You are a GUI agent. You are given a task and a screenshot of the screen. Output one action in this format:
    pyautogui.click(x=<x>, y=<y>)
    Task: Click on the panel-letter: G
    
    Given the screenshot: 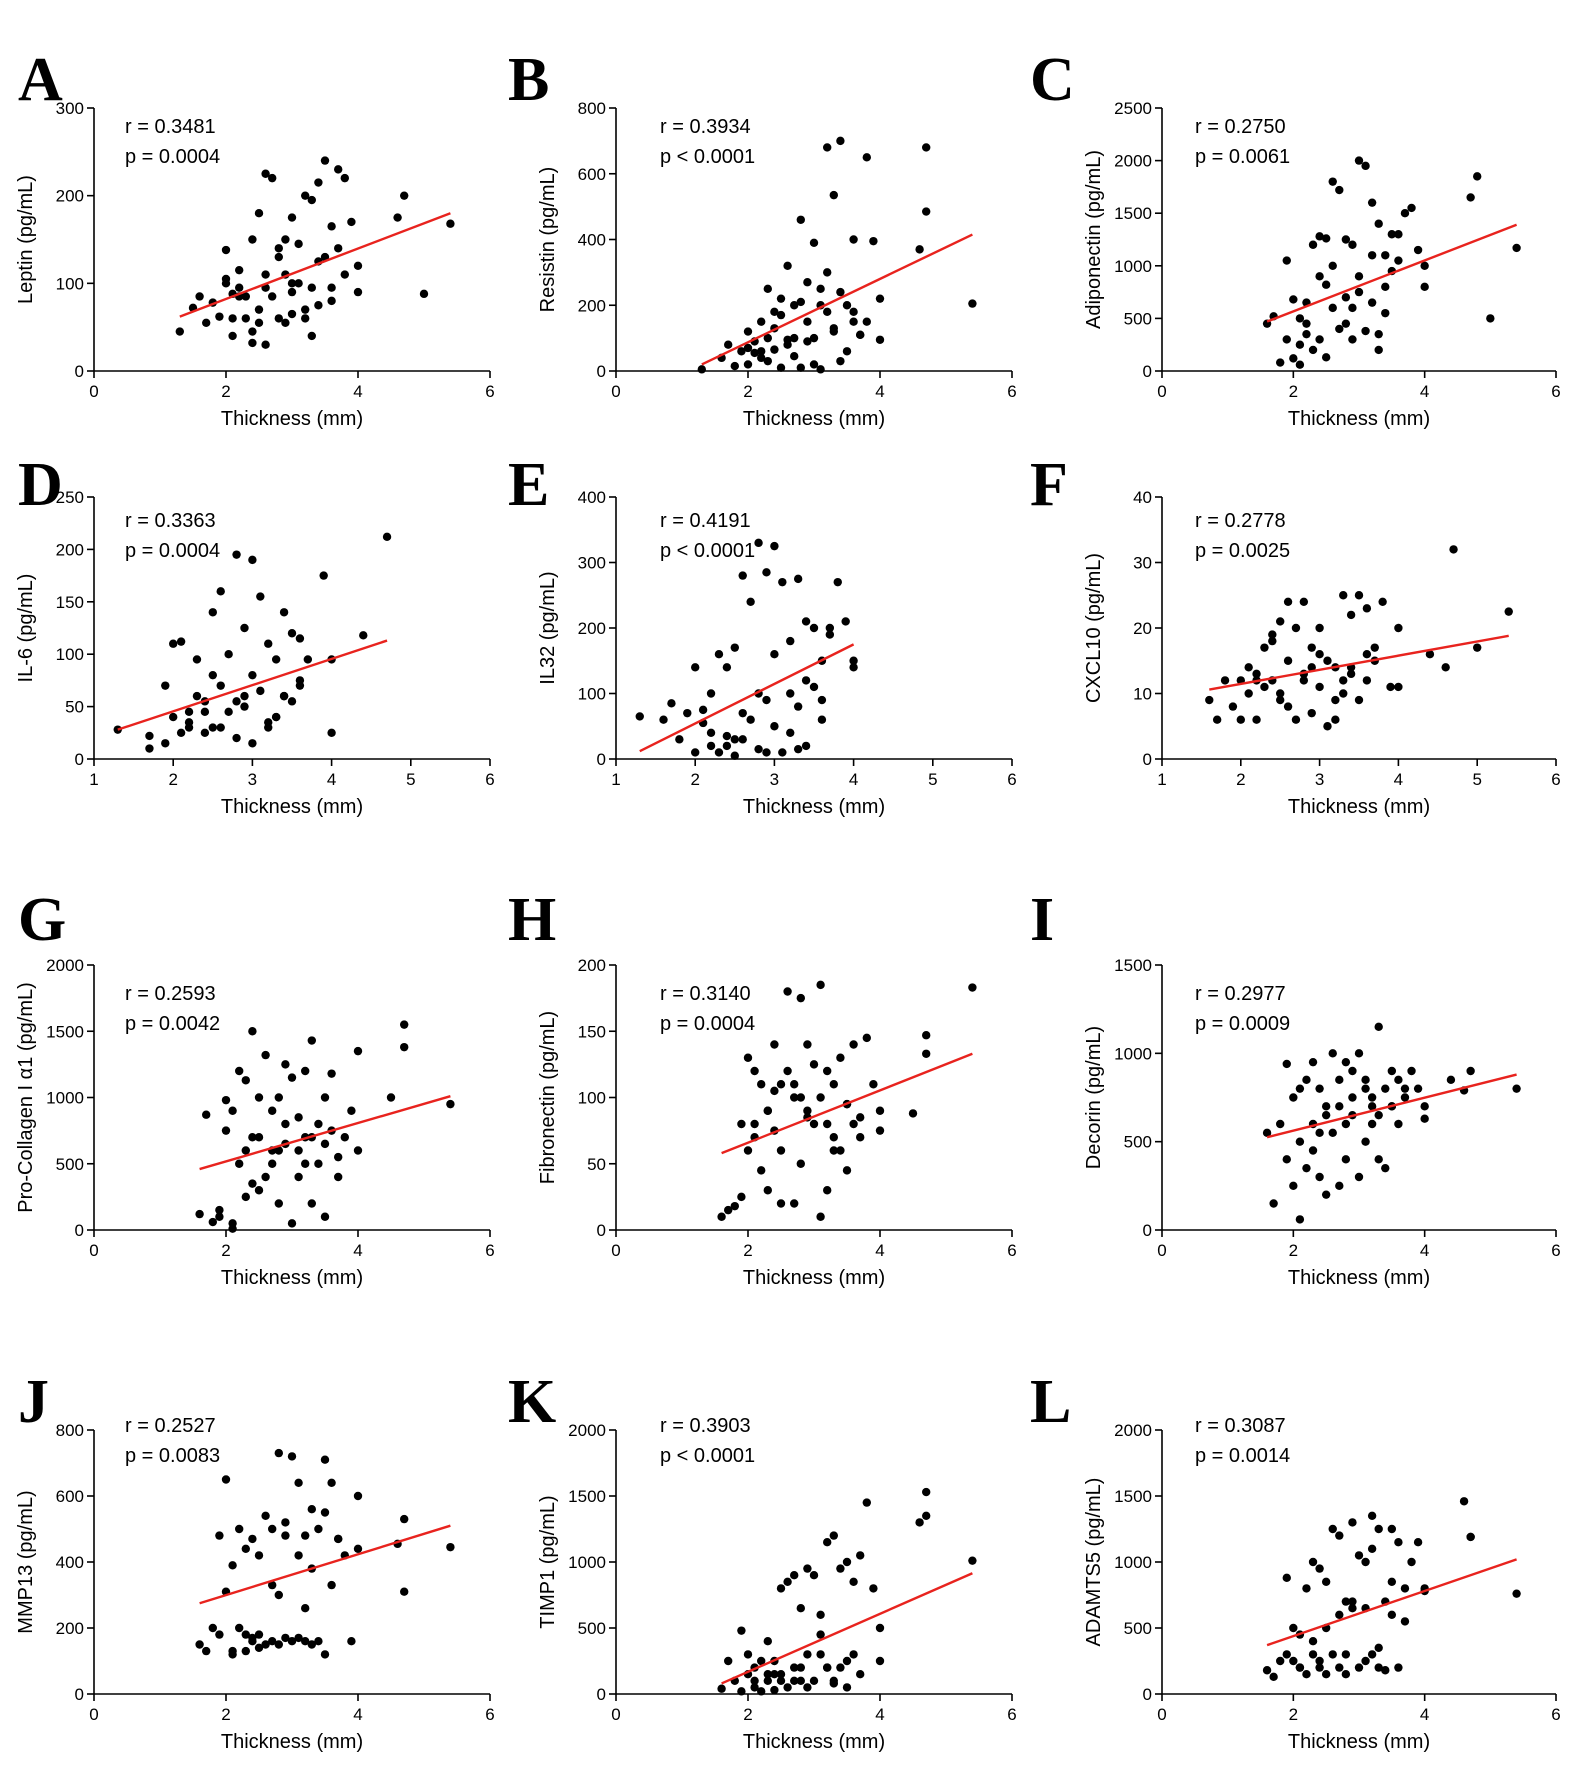 What is the action you would take?
    pyautogui.click(x=42, y=920)
    